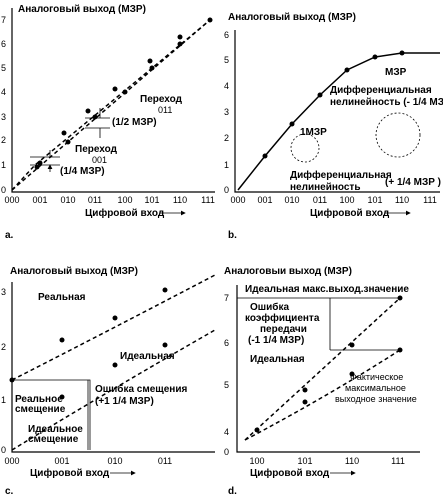 This screenshot has height=498, width=443. What do you see at coordinates (99, 160) in the screenshot?
I see `annotation: 001` at bounding box center [99, 160].